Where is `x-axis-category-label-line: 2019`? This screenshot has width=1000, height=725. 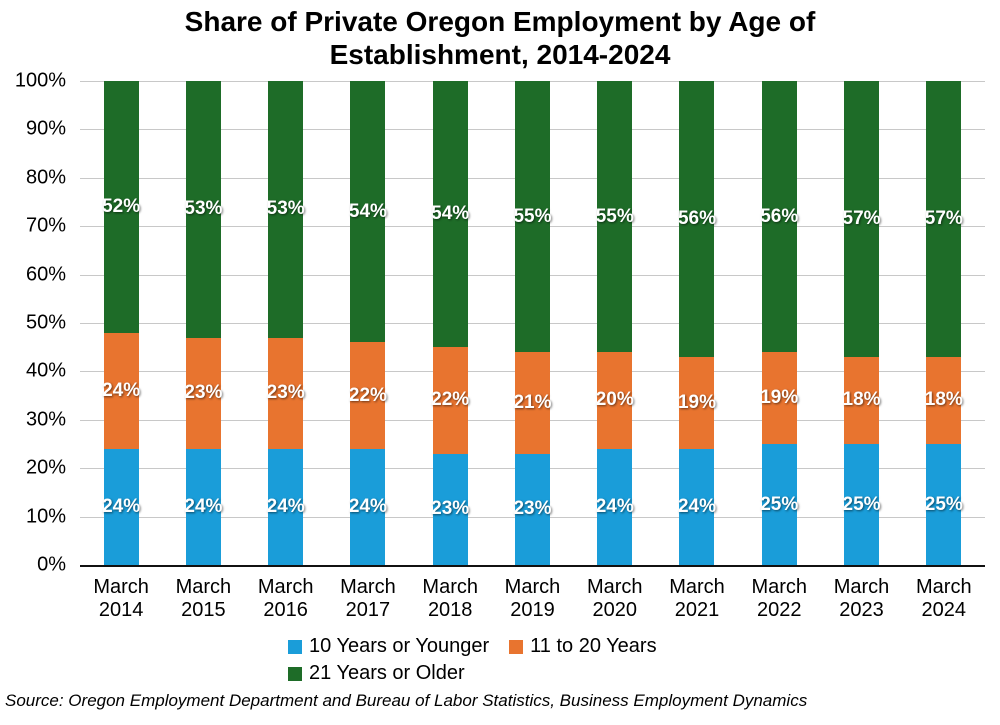 x-axis-category-label-line: 2019 is located at coordinates (532, 610).